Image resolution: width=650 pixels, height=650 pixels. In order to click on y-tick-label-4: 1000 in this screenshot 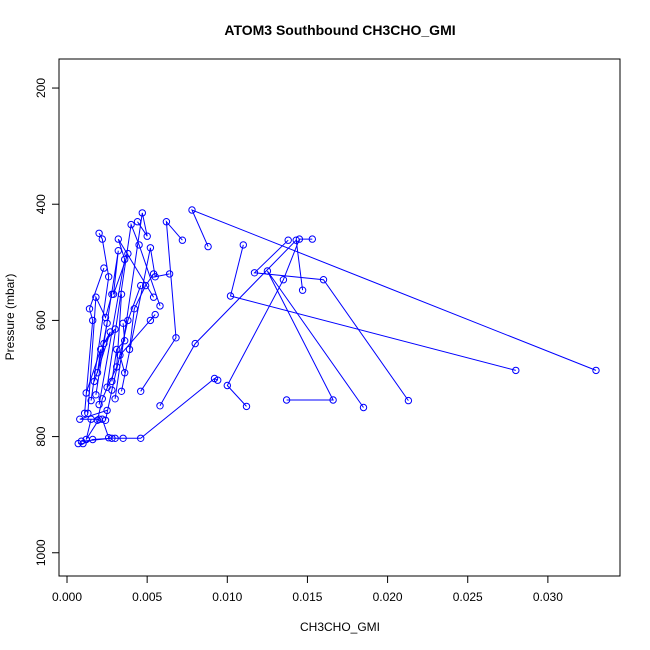, I will do `click(41, 552)`.